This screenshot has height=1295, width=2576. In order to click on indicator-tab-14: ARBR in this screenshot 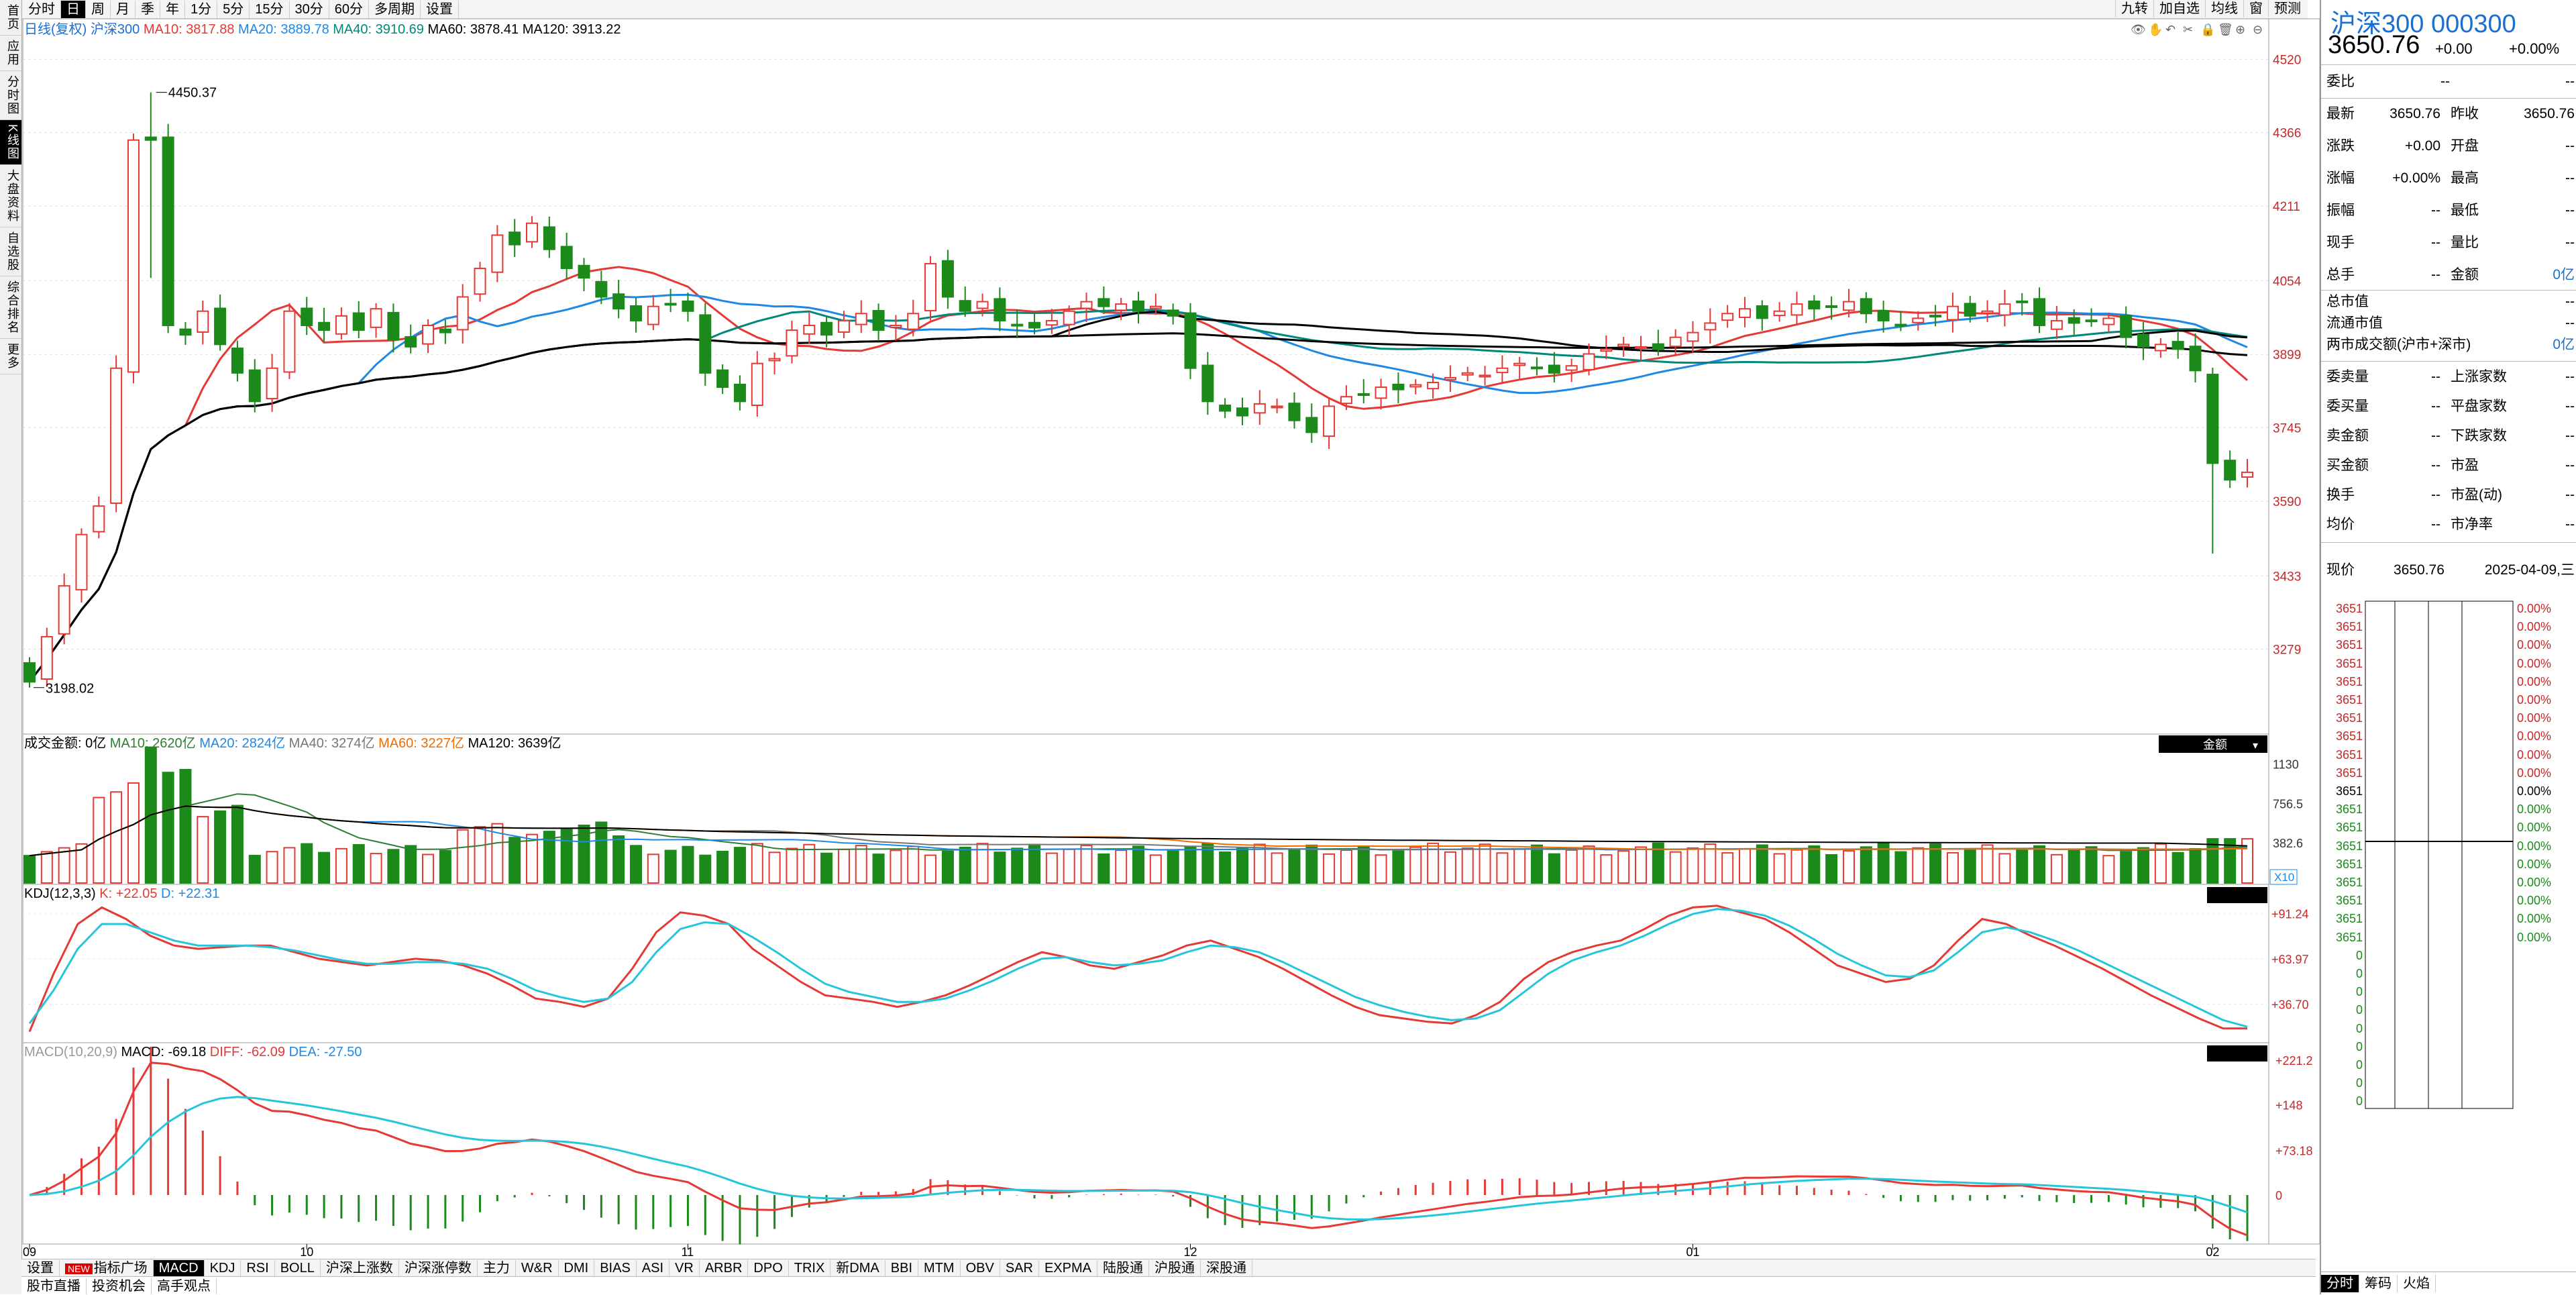, I will do `click(724, 1268)`.